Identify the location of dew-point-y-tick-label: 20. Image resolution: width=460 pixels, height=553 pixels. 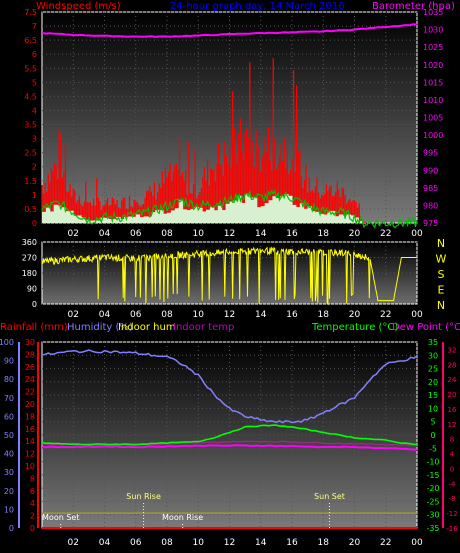
(452, 395).